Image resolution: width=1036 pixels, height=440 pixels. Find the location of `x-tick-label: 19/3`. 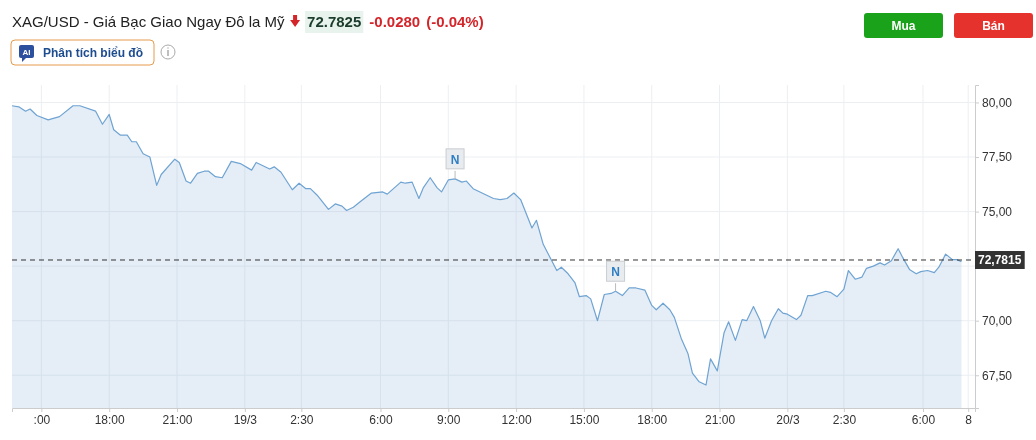

x-tick-label: 19/3 is located at coordinates (245, 419).